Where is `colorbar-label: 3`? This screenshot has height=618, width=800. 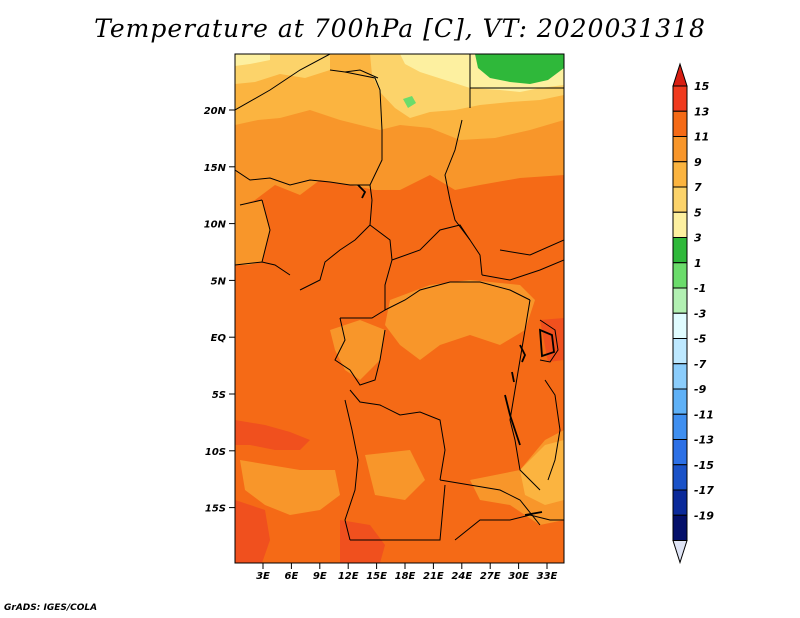 colorbar-label: 3 is located at coordinates (698, 238).